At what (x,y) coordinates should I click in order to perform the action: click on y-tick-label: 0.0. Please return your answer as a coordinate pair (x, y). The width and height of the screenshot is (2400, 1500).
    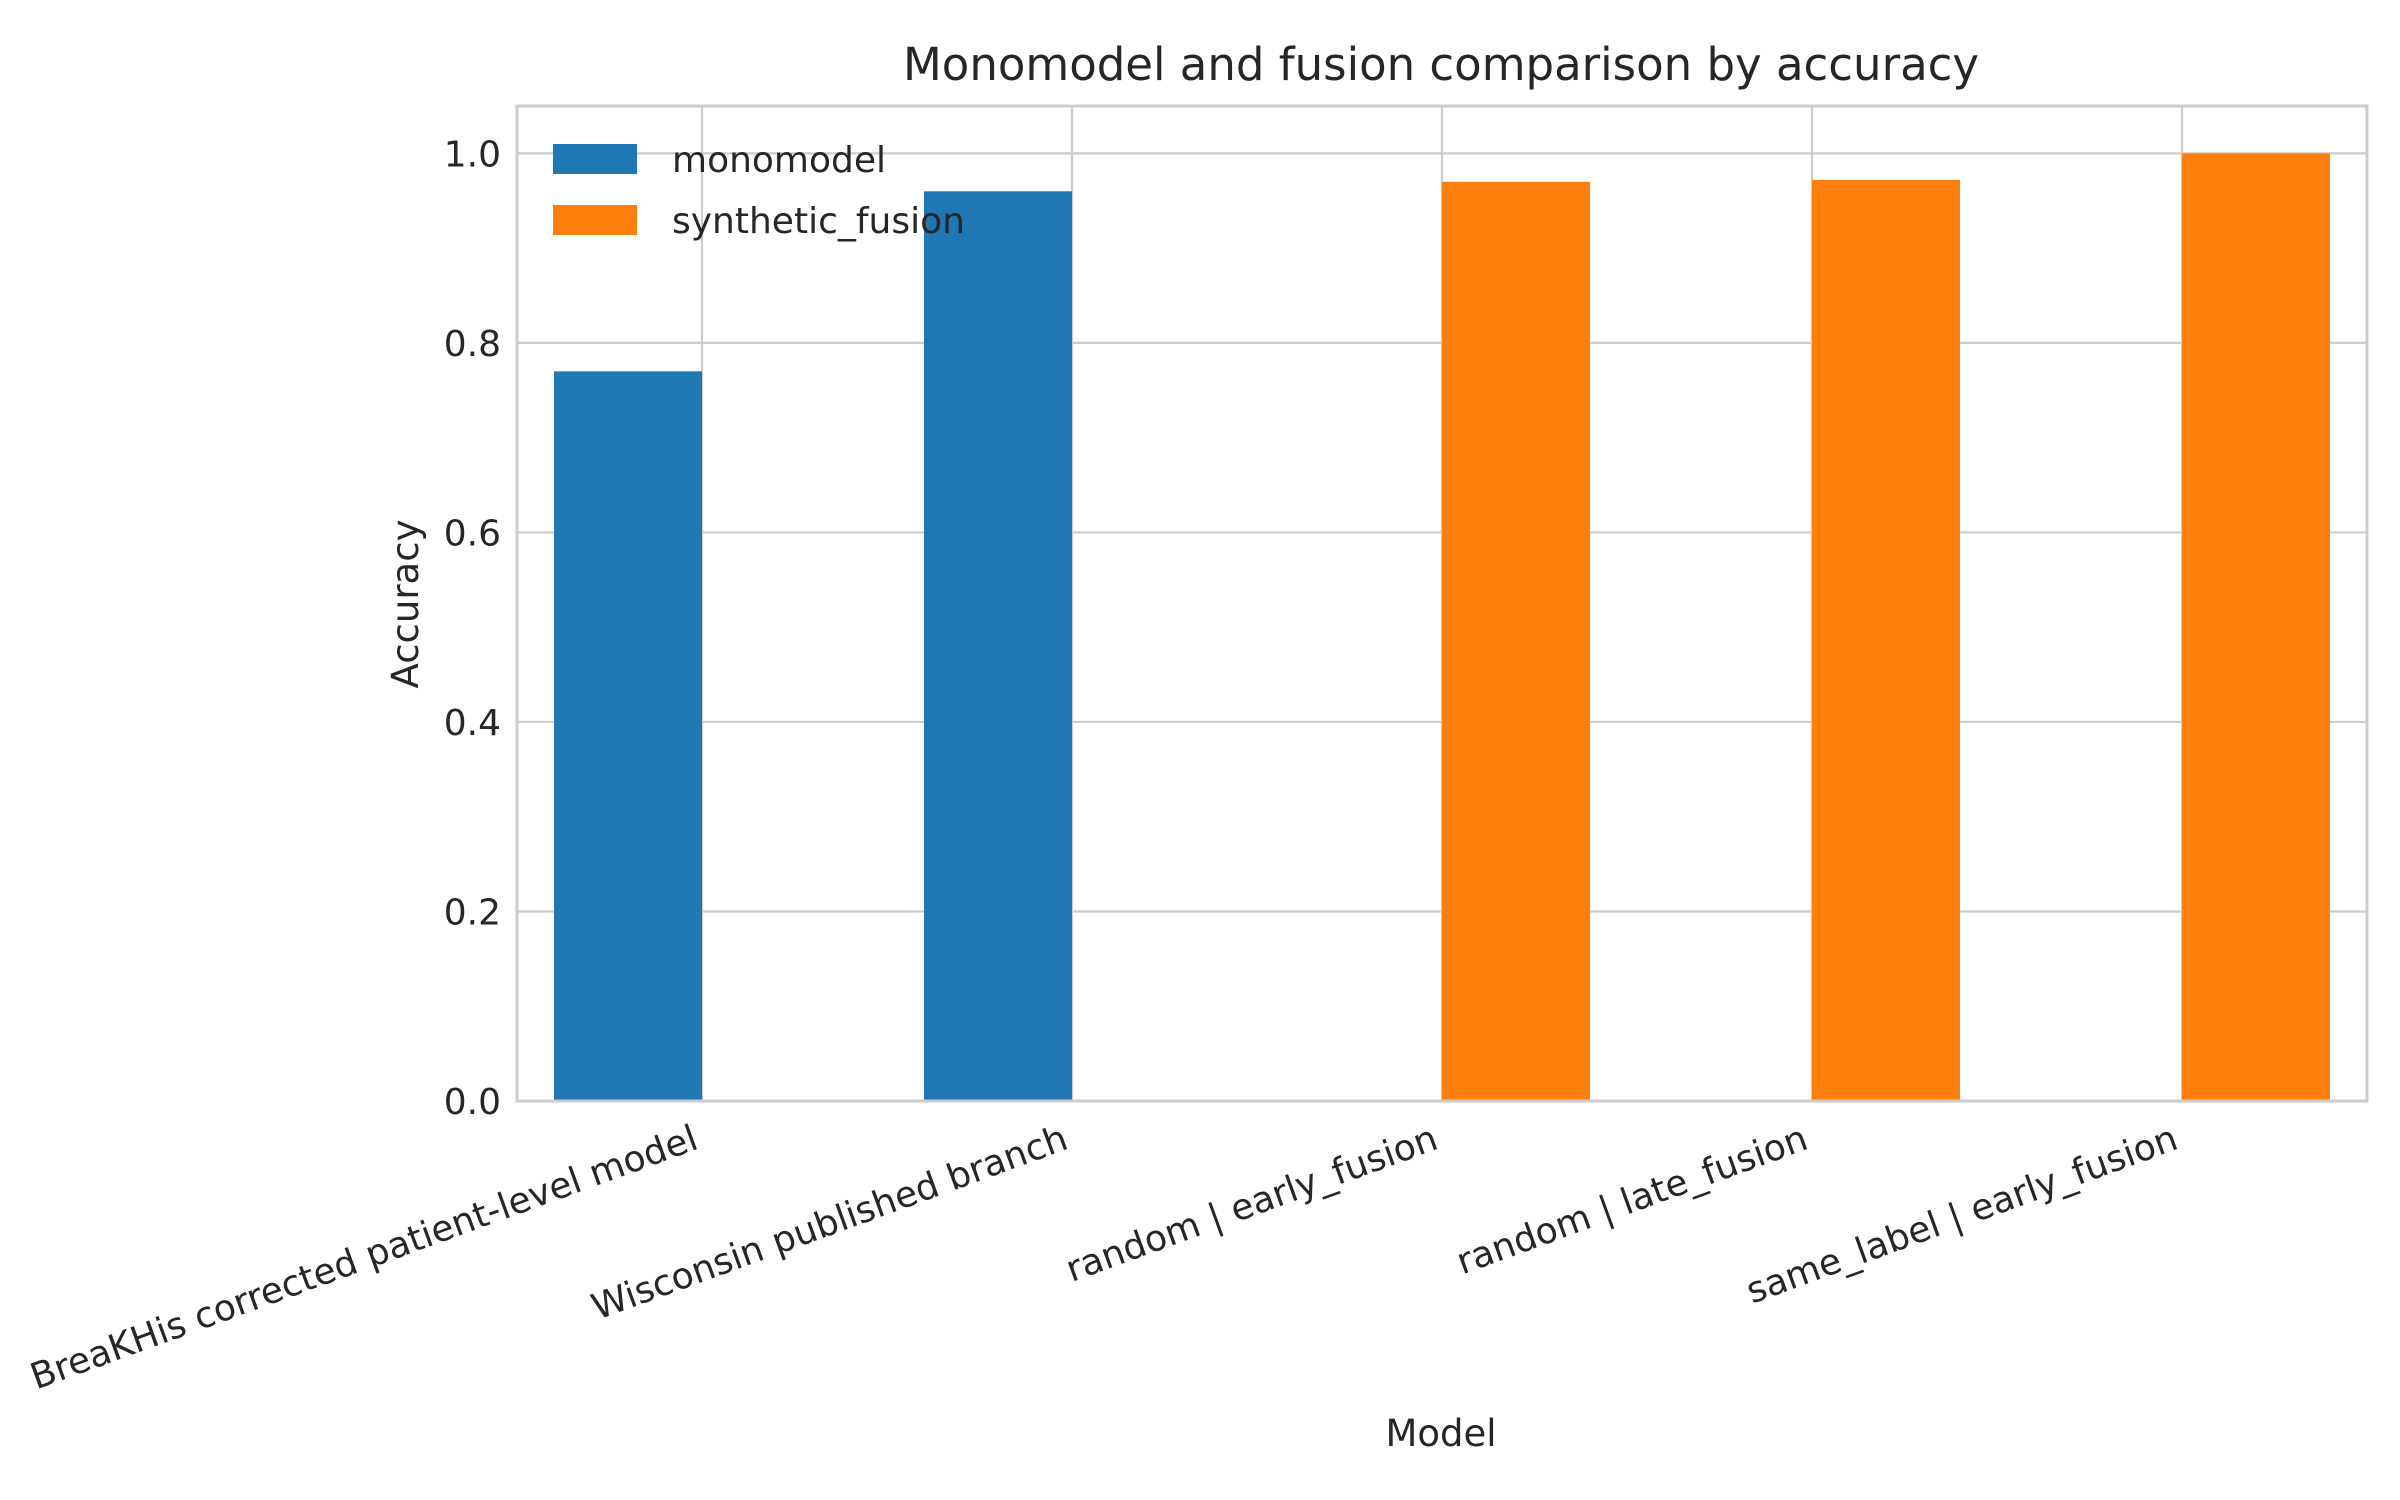
    Looking at the image, I should click on (472, 1102).